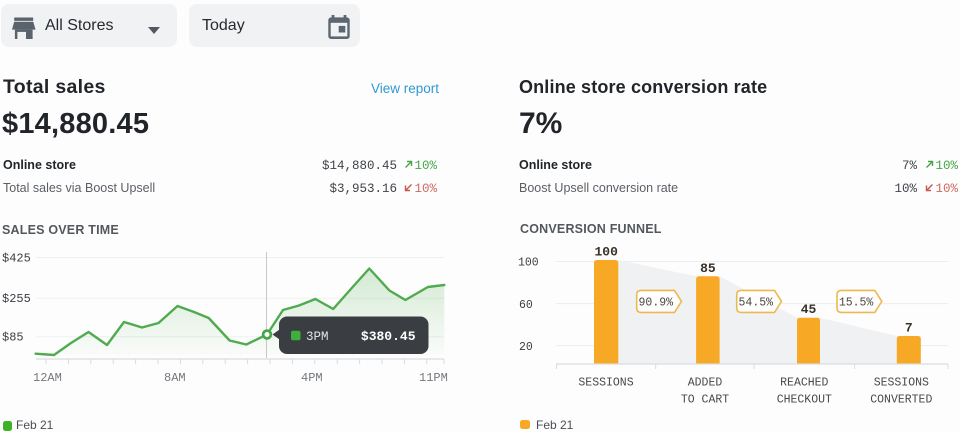 The height and width of the screenshot is (432, 960). I want to click on svg-text: 20, so click(526, 347).